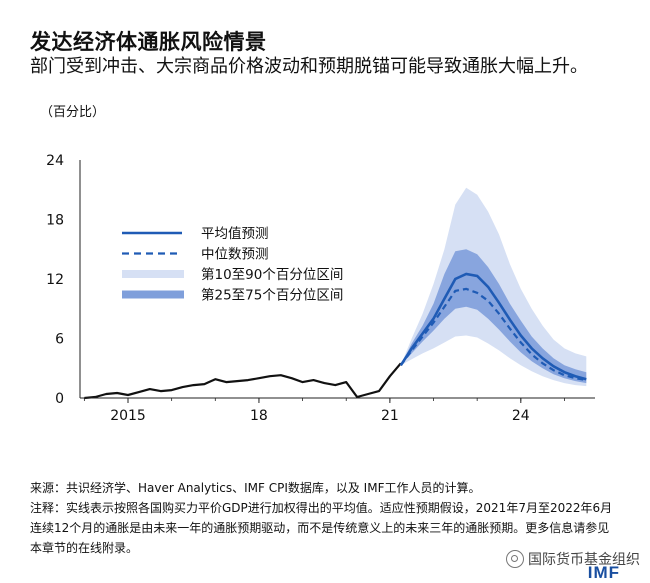  Describe the element at coordinates (59, 340) in the screenshot. I see `y-tick-label: 6` at that location.